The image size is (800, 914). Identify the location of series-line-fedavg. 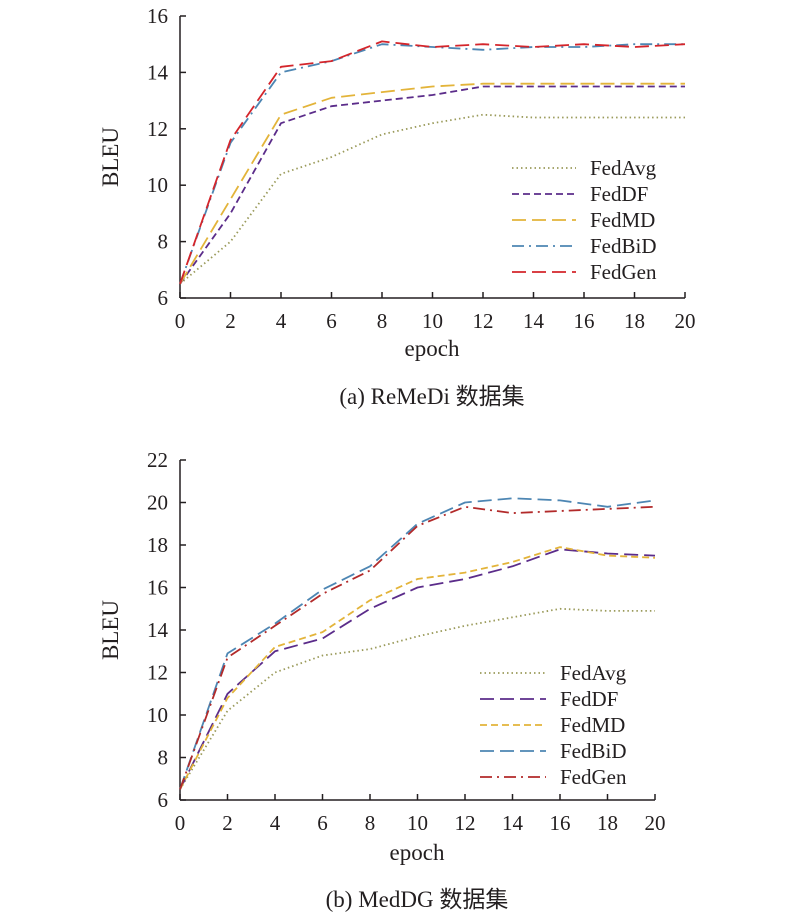
(432, 199).